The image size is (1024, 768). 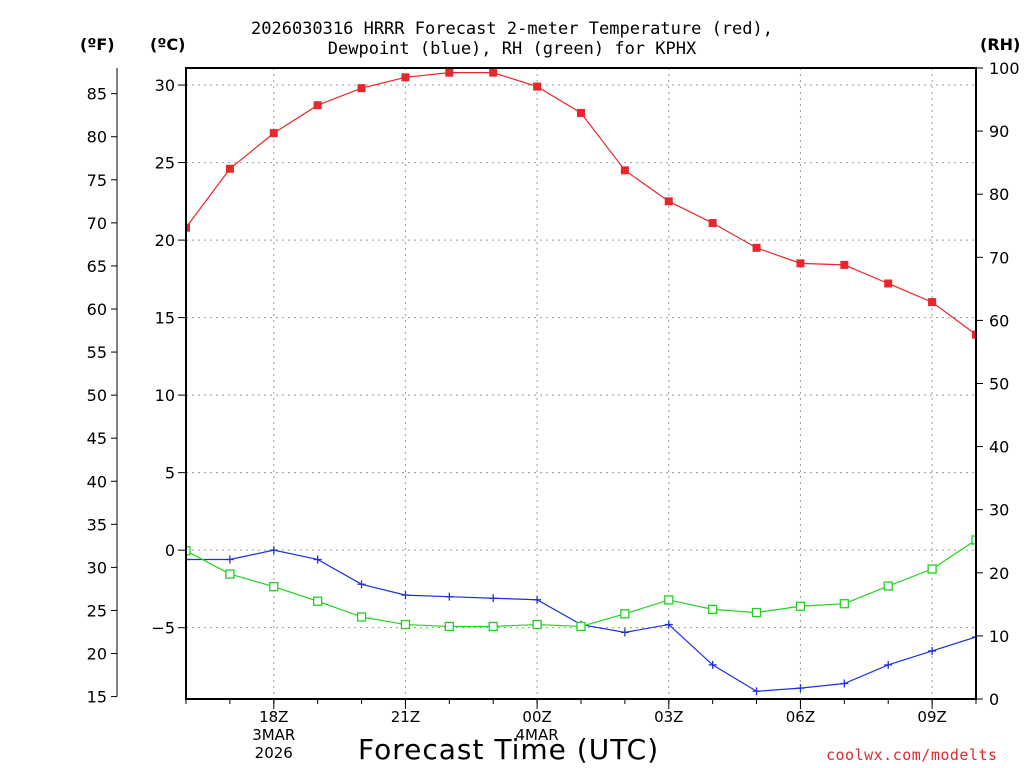 What do you see at coordinates (97, 44) in the screenshot?
I see `fahrenheit-unit-label: (ºF)` at bounding box center [97, 44].